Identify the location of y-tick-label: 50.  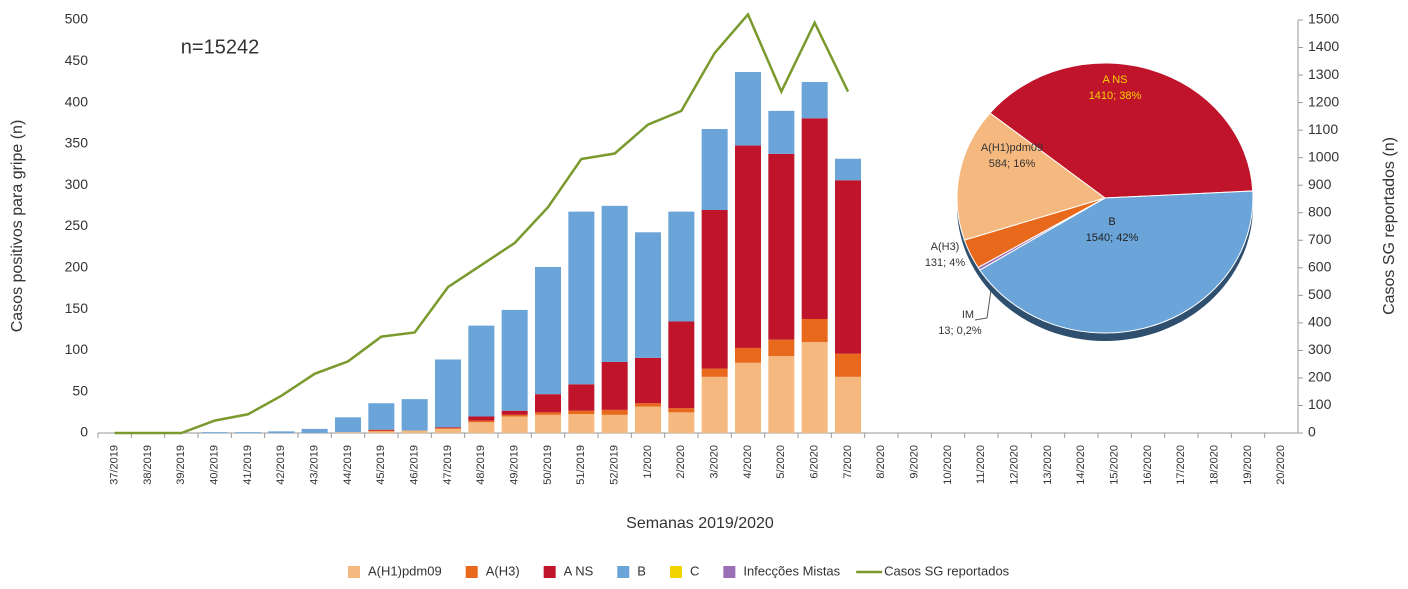
(80, 390).